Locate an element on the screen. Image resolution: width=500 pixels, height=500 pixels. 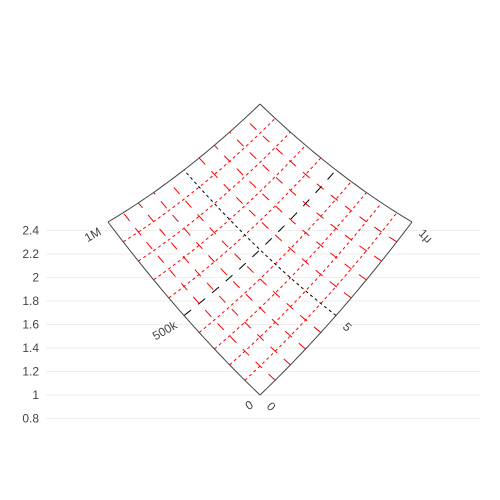
border-b-start is located at coordinates (184, 308).